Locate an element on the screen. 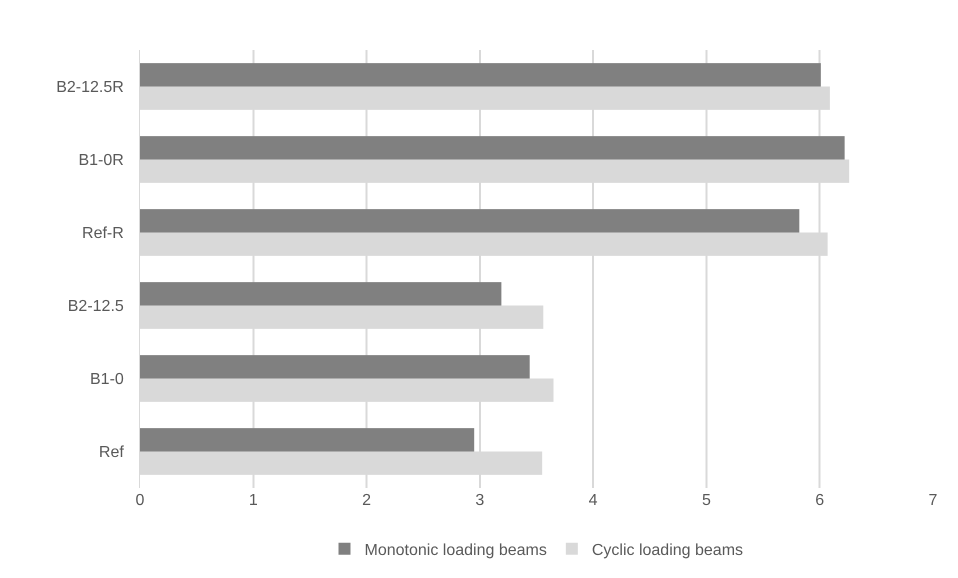 The height and width of the screenshot is (578, 958). x-tick-label: 0 is located at coordinates (140, 500).